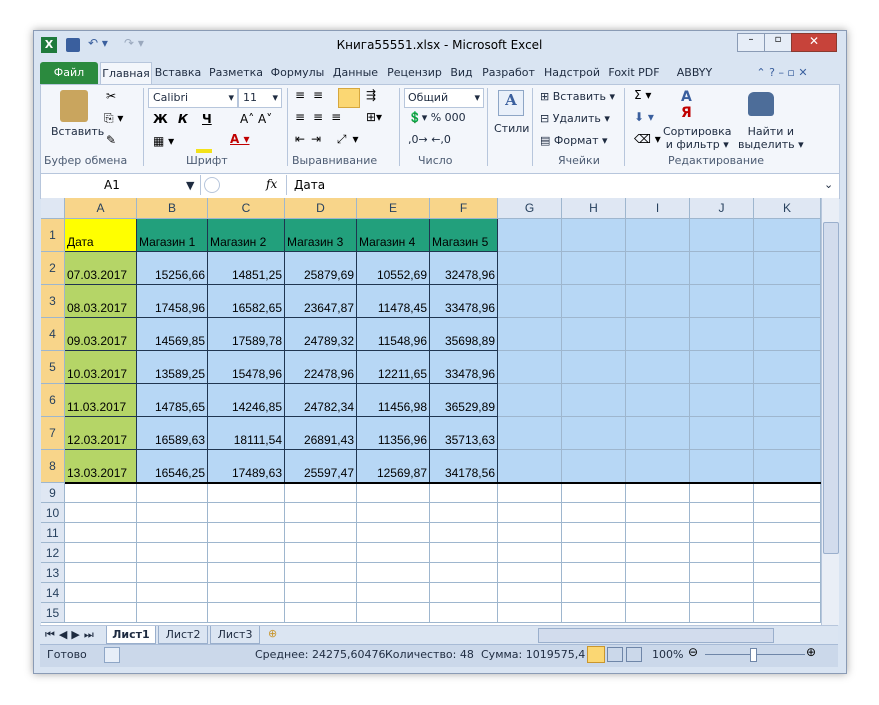 The image size is (879, 705). What do you see at coordinates (393, 433) in the screenshot?
I see `cell: 11356,96` at bounding box center [393, 433].